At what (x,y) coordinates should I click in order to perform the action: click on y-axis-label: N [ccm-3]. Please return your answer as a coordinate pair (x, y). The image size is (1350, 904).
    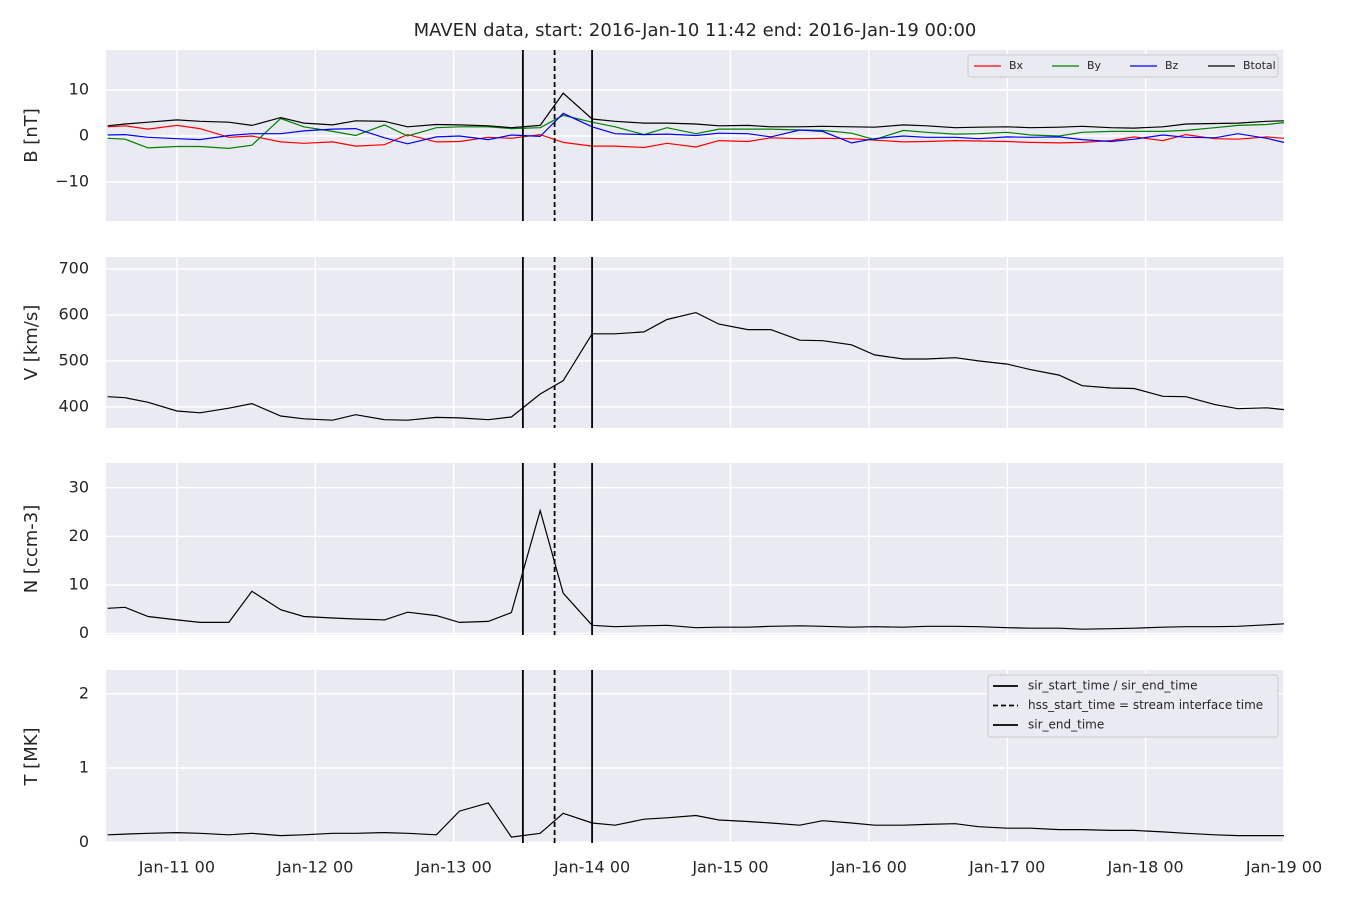
    Looking at the image, I should click on (31, 549).